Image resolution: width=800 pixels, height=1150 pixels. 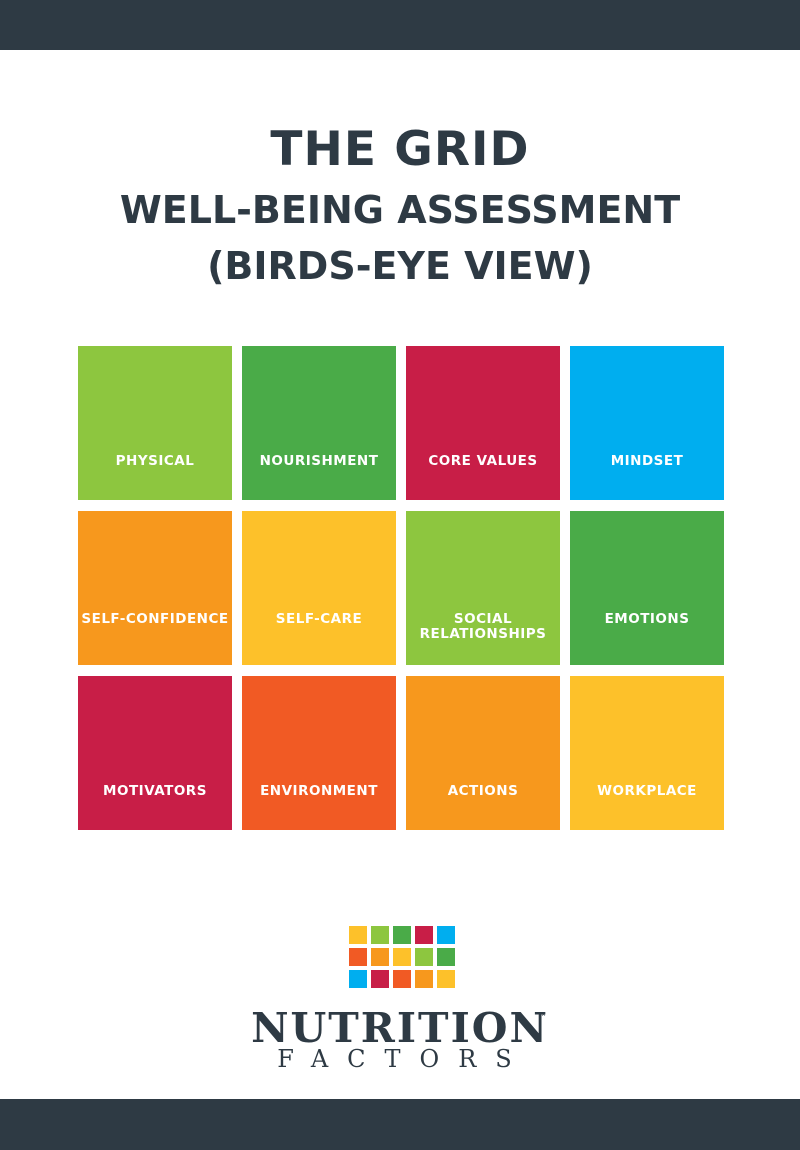 I want to click on grid-tile-label: ACTIONS, so click(x=483, y=791).